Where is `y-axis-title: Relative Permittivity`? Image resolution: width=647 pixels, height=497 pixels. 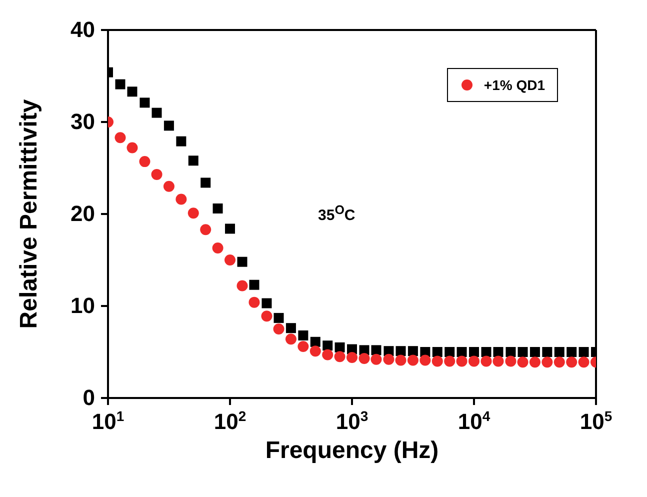
y-axis-title: Relative Permittivity is located at coordinates (29, 213).